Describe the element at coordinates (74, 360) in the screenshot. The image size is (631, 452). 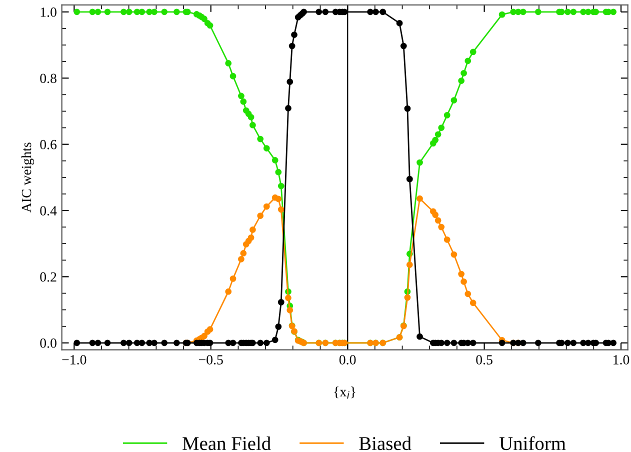
I see `x-tick-label: −1.0` at that location.